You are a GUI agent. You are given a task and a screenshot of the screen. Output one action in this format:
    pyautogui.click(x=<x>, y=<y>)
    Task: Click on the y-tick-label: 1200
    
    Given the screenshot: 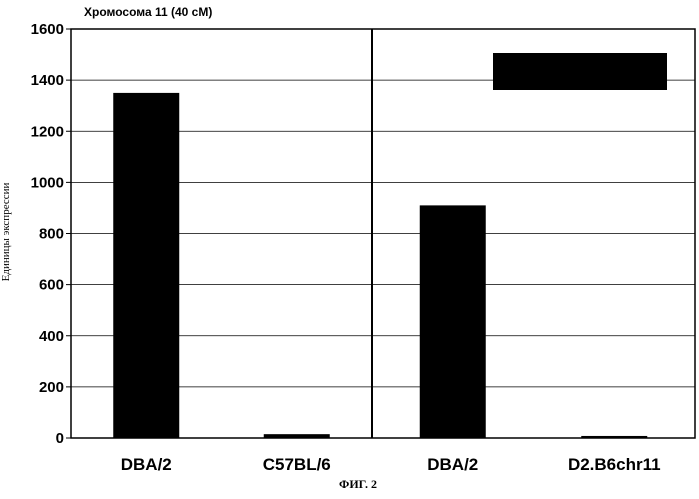 What is the action you would take?
    pyautogui.click(x=47, y=131)
    